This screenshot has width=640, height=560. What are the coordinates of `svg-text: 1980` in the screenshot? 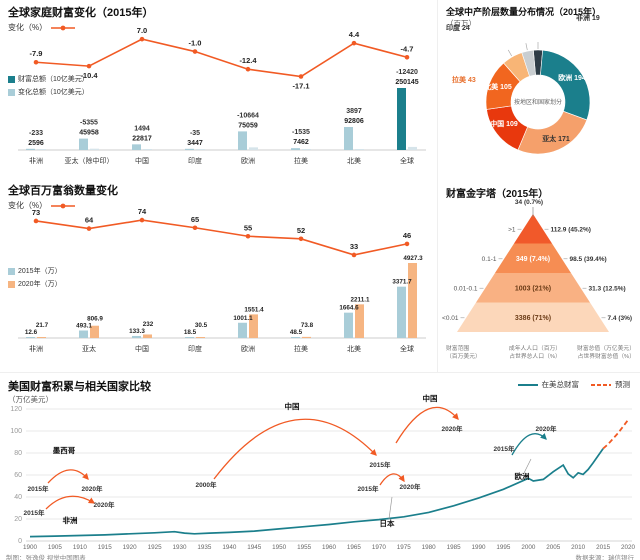 It's located at (429, 547).